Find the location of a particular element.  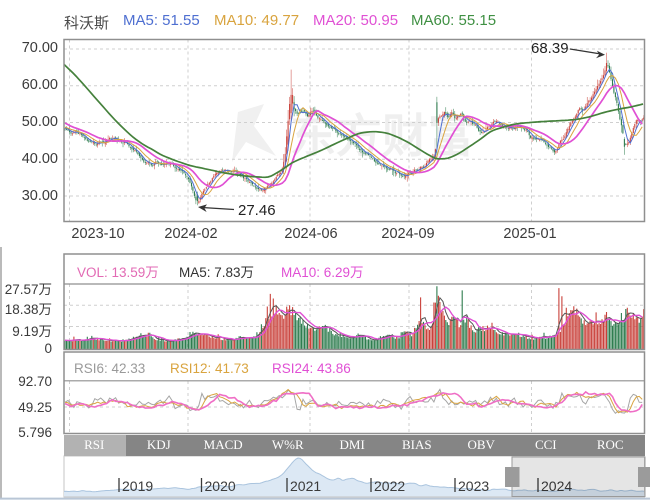

svg-text: 2022 is located at coordinates (389, 486).